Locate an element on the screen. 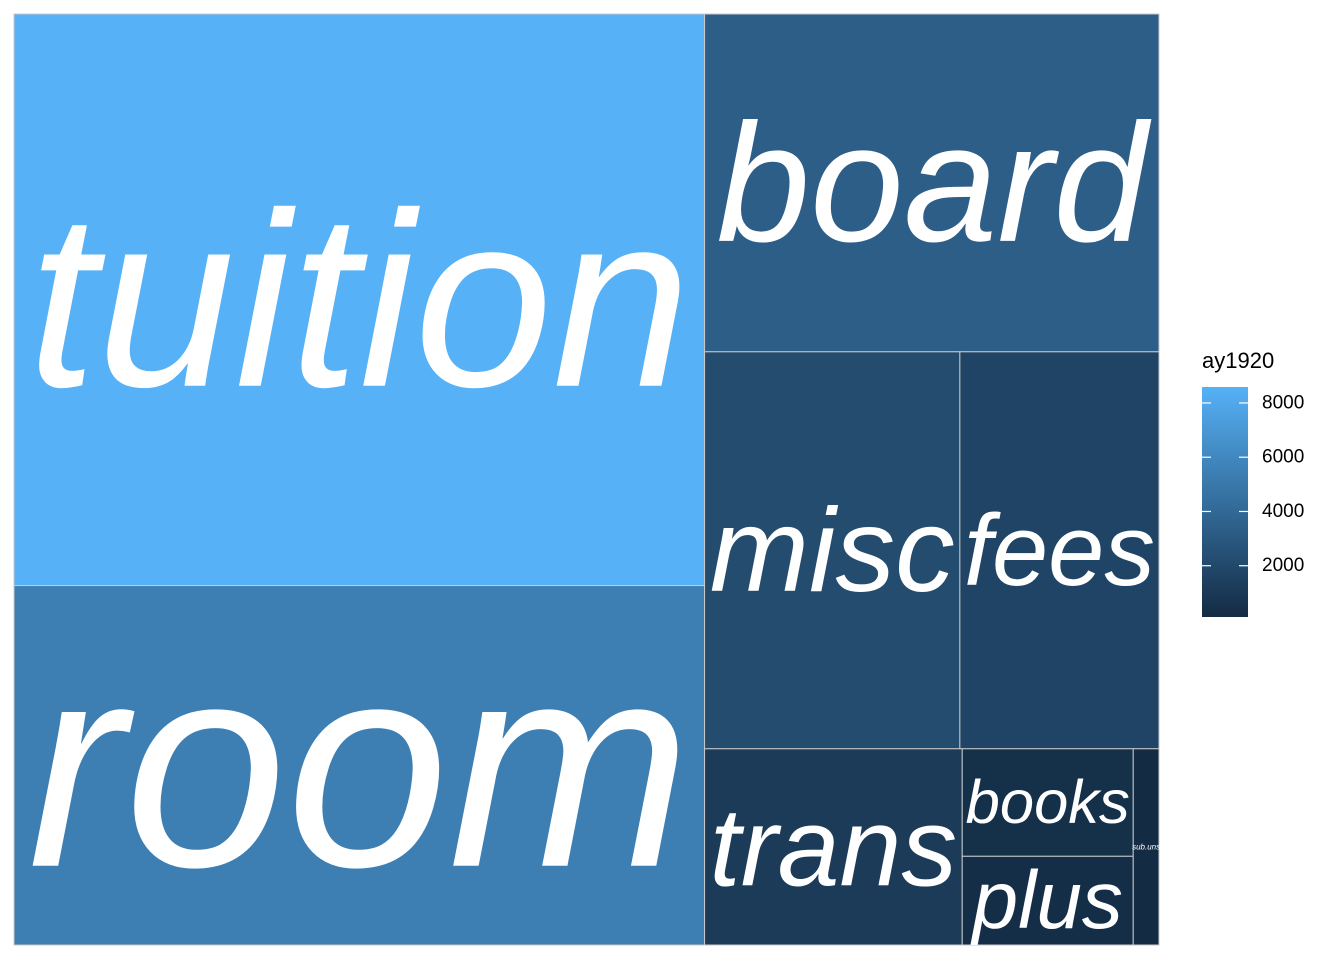 The width and height of the screenshot is (1344, 960). tile-fees: fees is located at coordinates (1059, 550).